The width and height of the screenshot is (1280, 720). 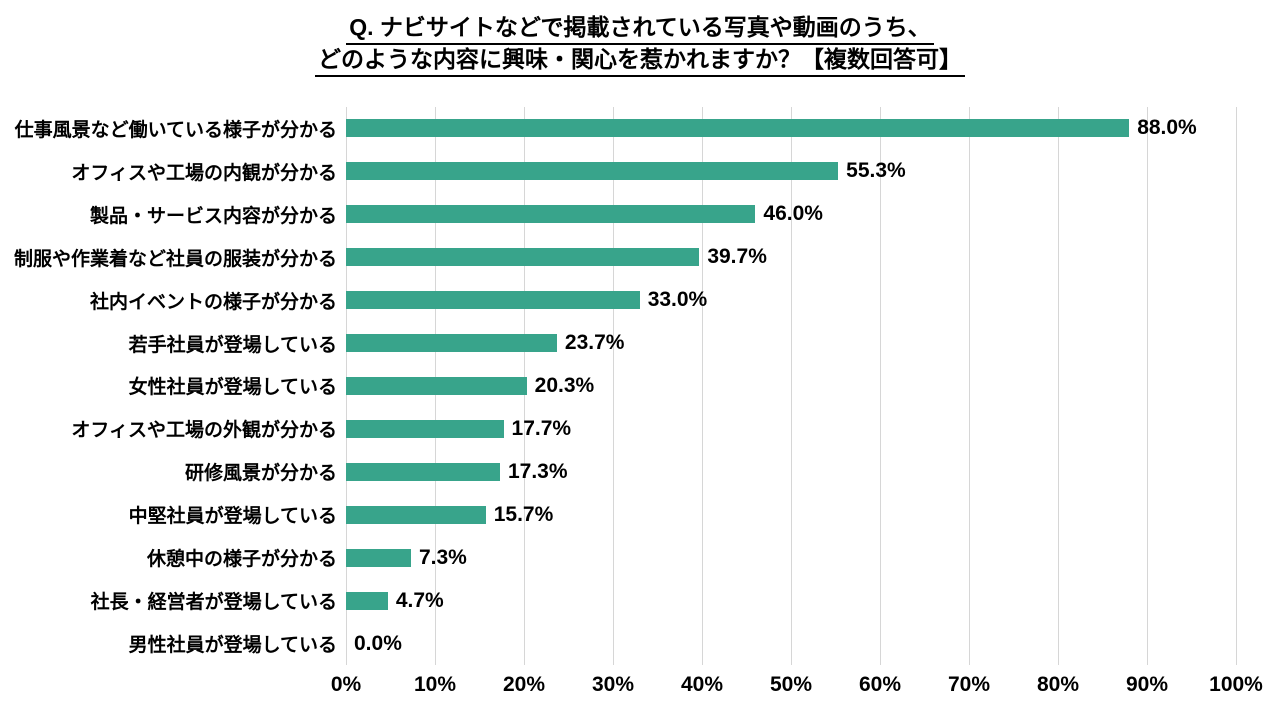 I want to click on bar-track: 15.7%, so click(x=791, y=514).